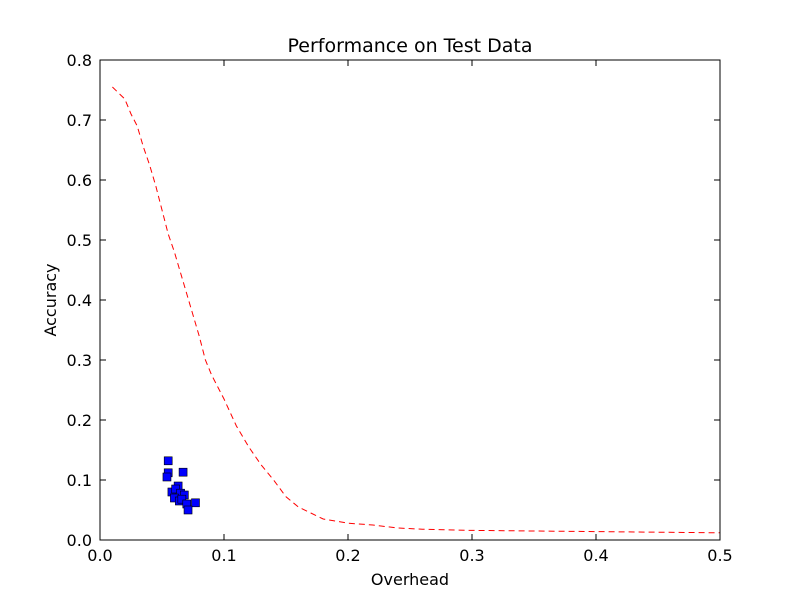 The image size is (800, 600). What do you see at coordinates (223, 555) in the screenshot?
I see `x-tick-label: 0.1` at bounding box center [223, 555].